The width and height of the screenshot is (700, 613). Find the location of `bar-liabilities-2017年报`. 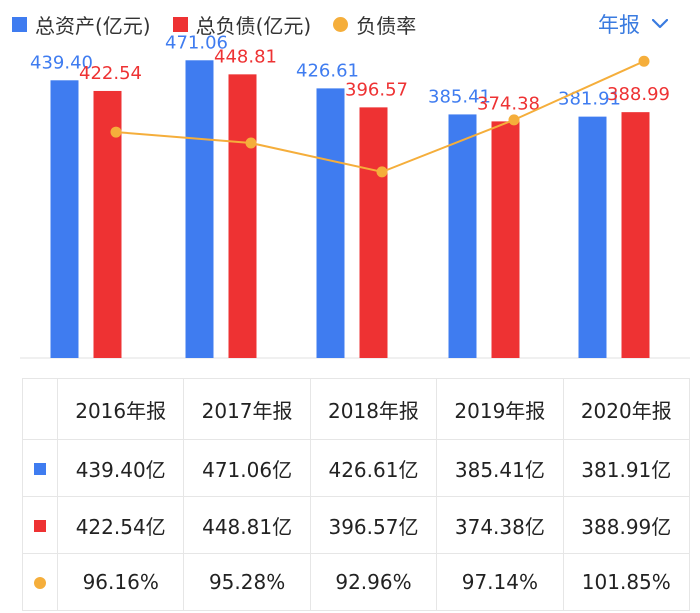

bar-liabilities-2017年报 is located at coordinates (242, 216).